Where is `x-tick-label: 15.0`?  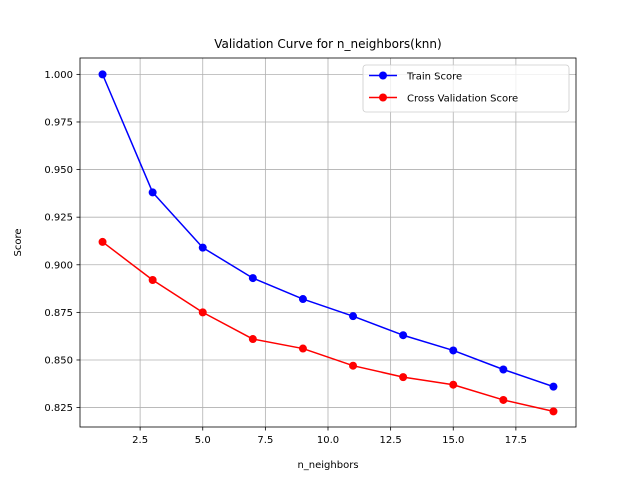
x-tick-label: 15.0 is located at coordinates (453, 440).